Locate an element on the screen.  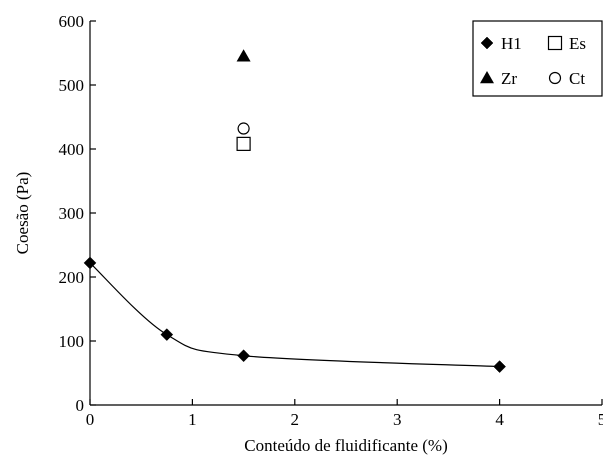
x-tick-label-3: 3 is located at coordinates (397, 419).